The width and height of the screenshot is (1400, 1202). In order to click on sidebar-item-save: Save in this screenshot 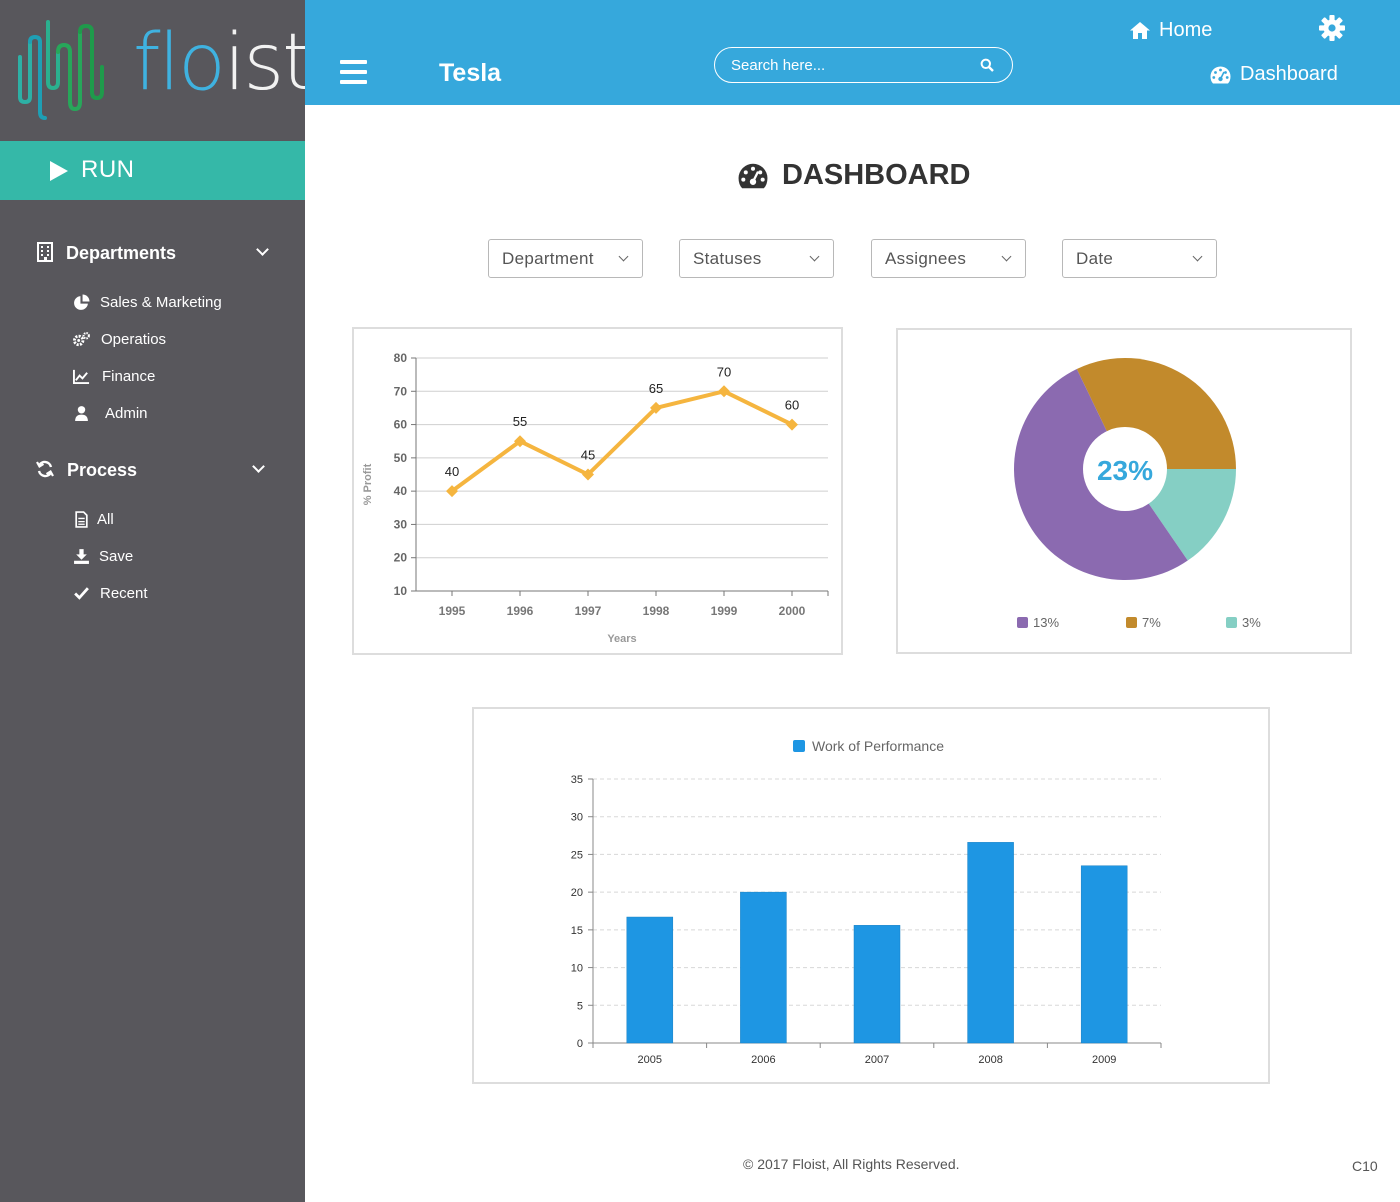, I will do `click(152, 557)`.